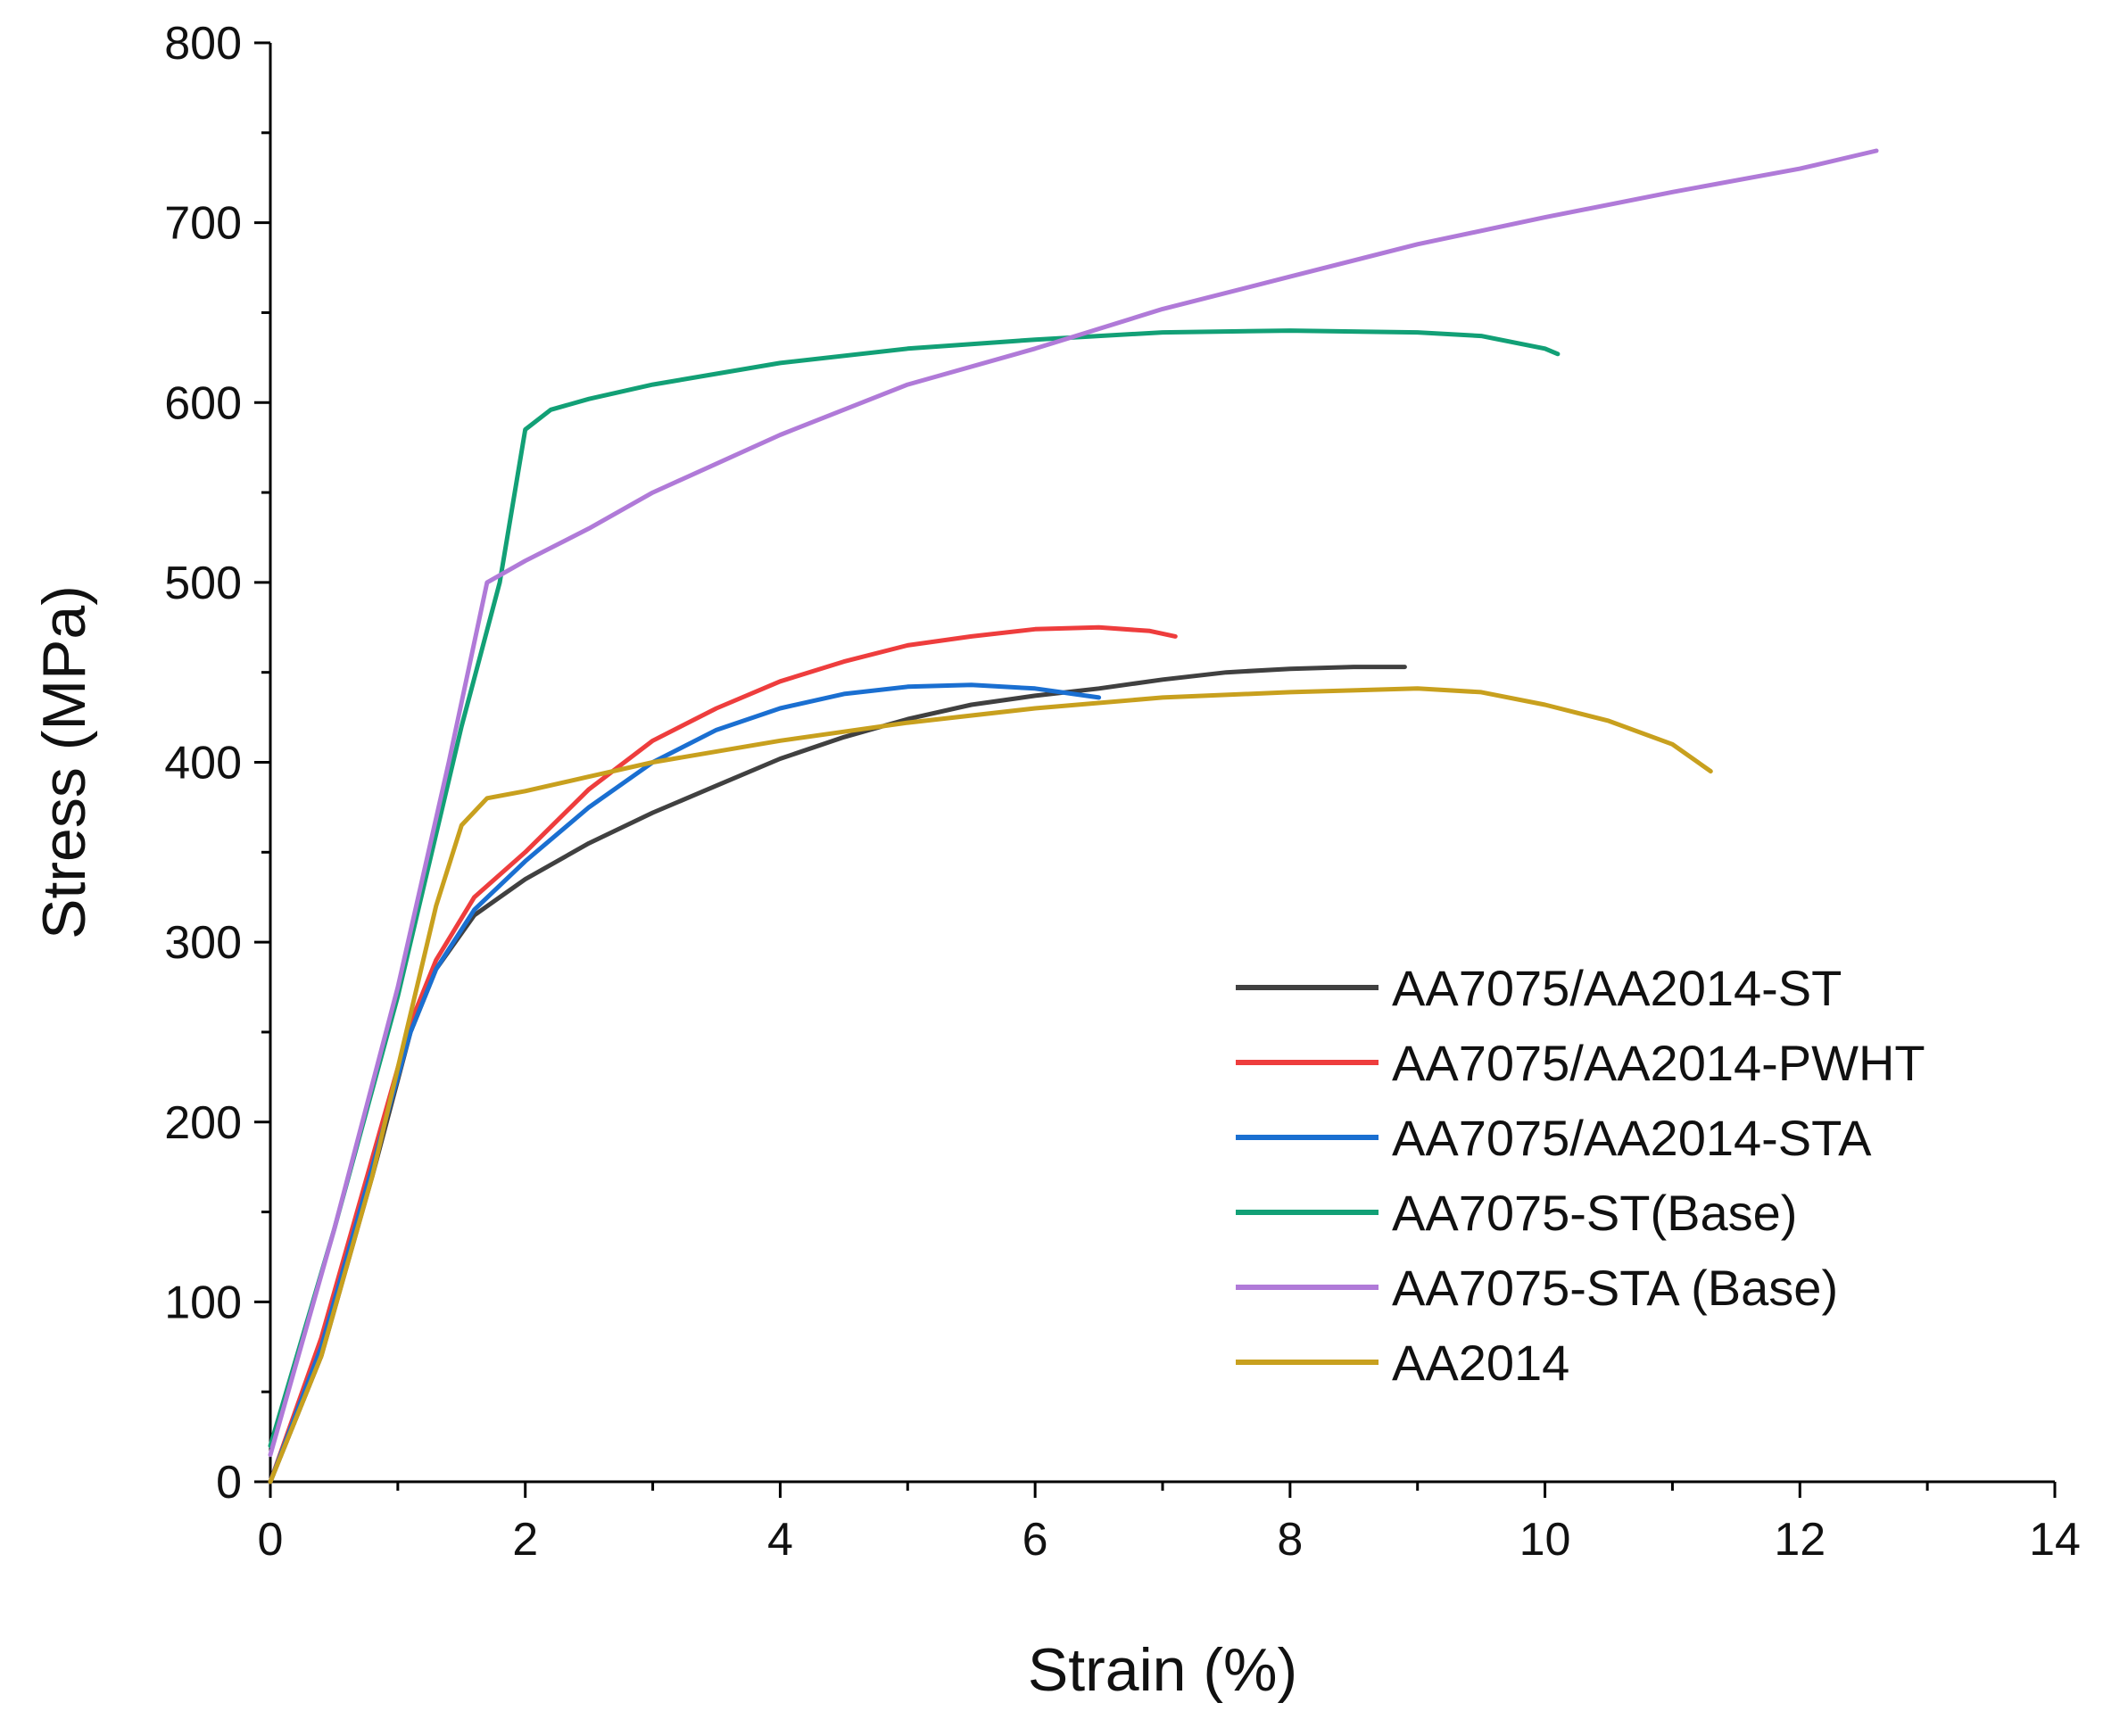  What do you see at coordinates (203, 224) in the screenshot?
I see `y-tick-label: 700` at bounding box center [203, 224].